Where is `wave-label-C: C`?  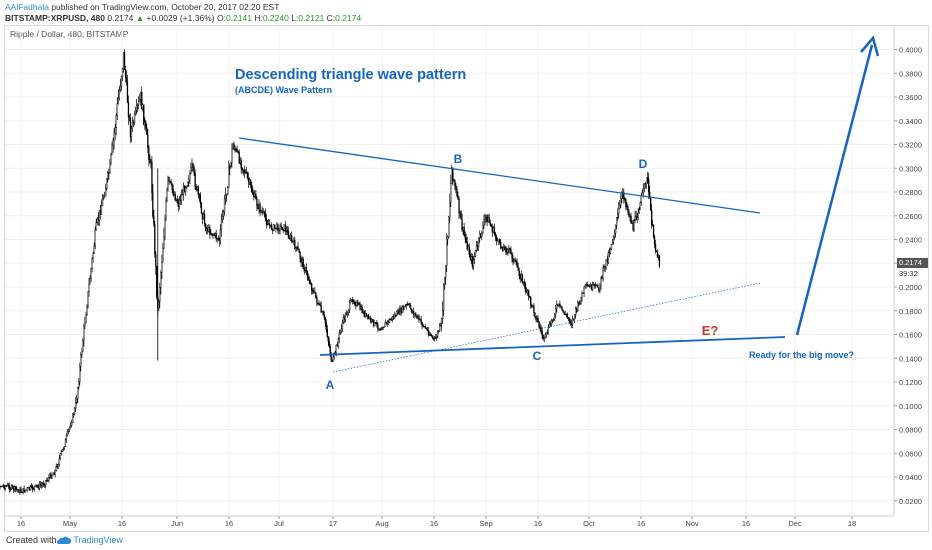
wave-label-C: C is located at coordinates (537, 356).